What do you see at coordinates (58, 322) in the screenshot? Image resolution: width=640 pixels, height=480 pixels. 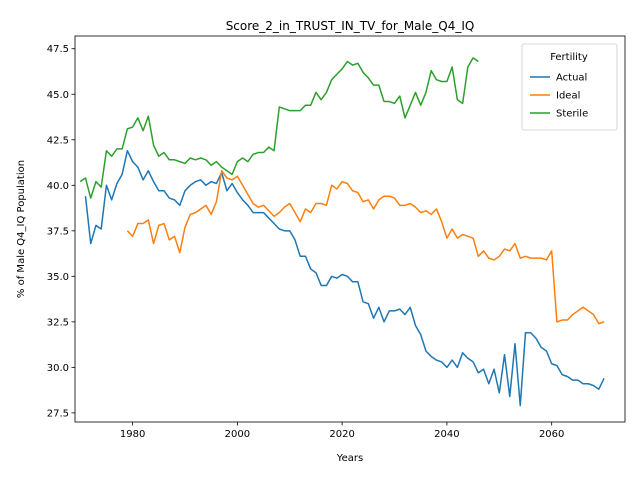 I see `y-tick-label: 32.5` at bounding box center [58, 322].